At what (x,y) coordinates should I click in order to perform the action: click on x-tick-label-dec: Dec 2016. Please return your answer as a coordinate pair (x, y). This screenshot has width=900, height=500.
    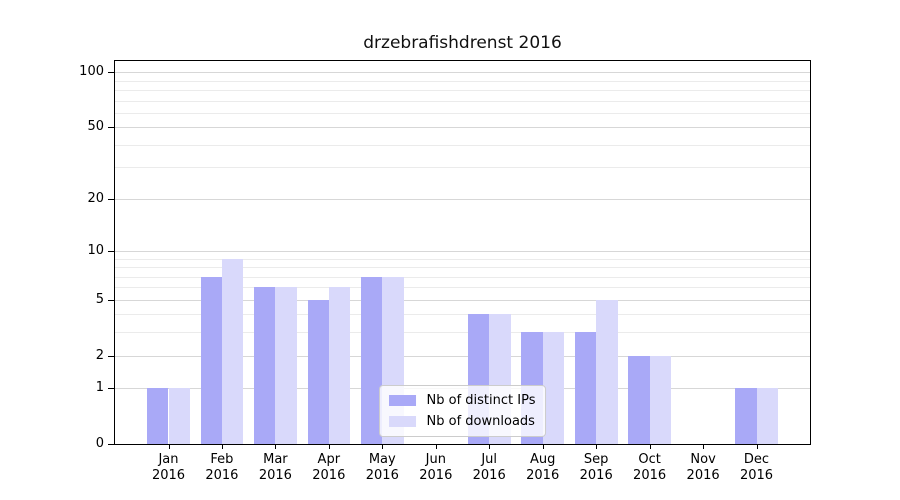
    Looking at the image, I should click on (757, 468).